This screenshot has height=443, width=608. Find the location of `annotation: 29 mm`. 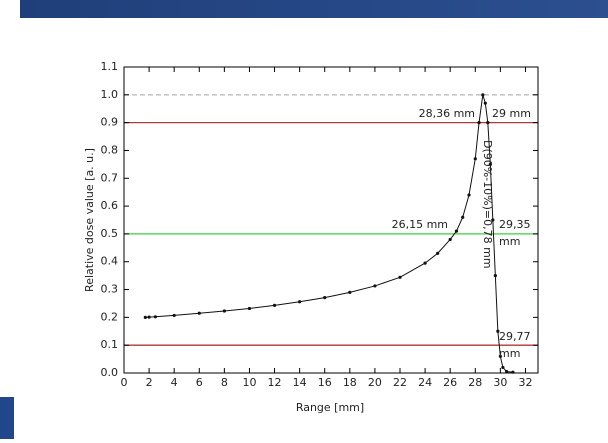

annotation: 29 mm is located at coordinates (511, 113).